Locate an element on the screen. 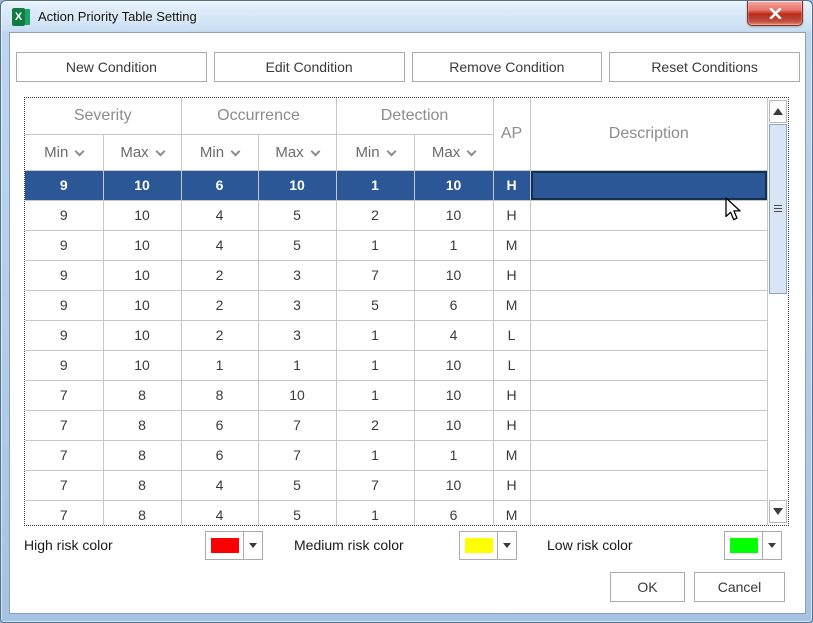  cell-detection-max: 6 is located at coordinates (453, 305).